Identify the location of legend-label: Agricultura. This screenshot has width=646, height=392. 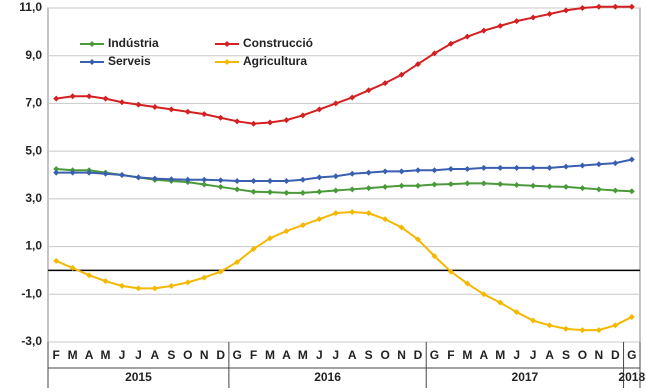
(275, 61).